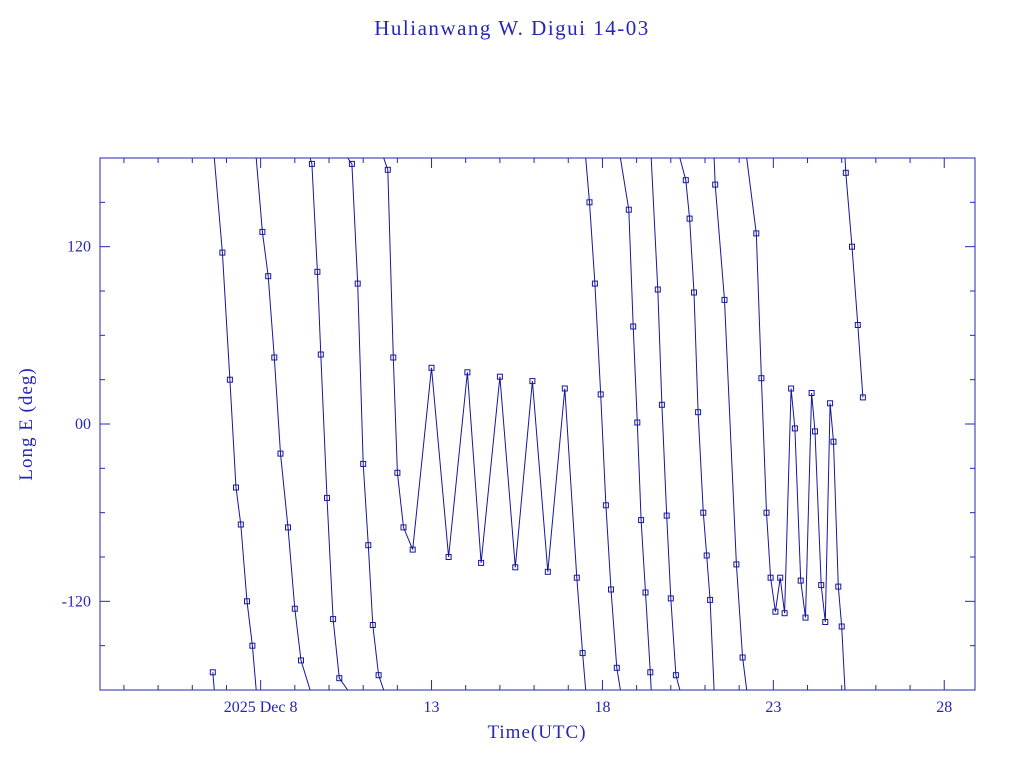 Image resolution: width=1024 pixels, height=768 pixels. Describe the element at coordinates (79, 247) in the screenshot. I see `y-tick-label: 120` at that location.